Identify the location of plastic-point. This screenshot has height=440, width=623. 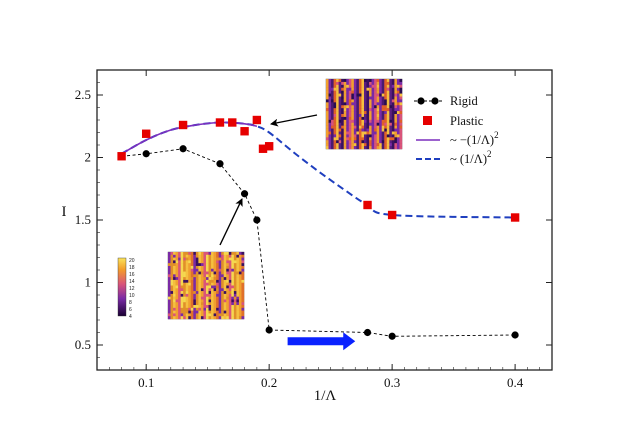
(367, 205).